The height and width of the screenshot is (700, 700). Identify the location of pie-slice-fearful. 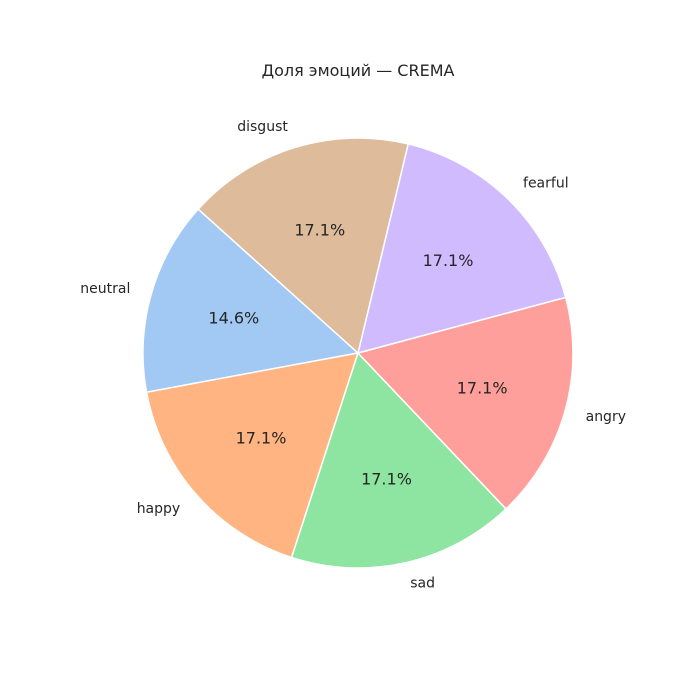
(461, 249).